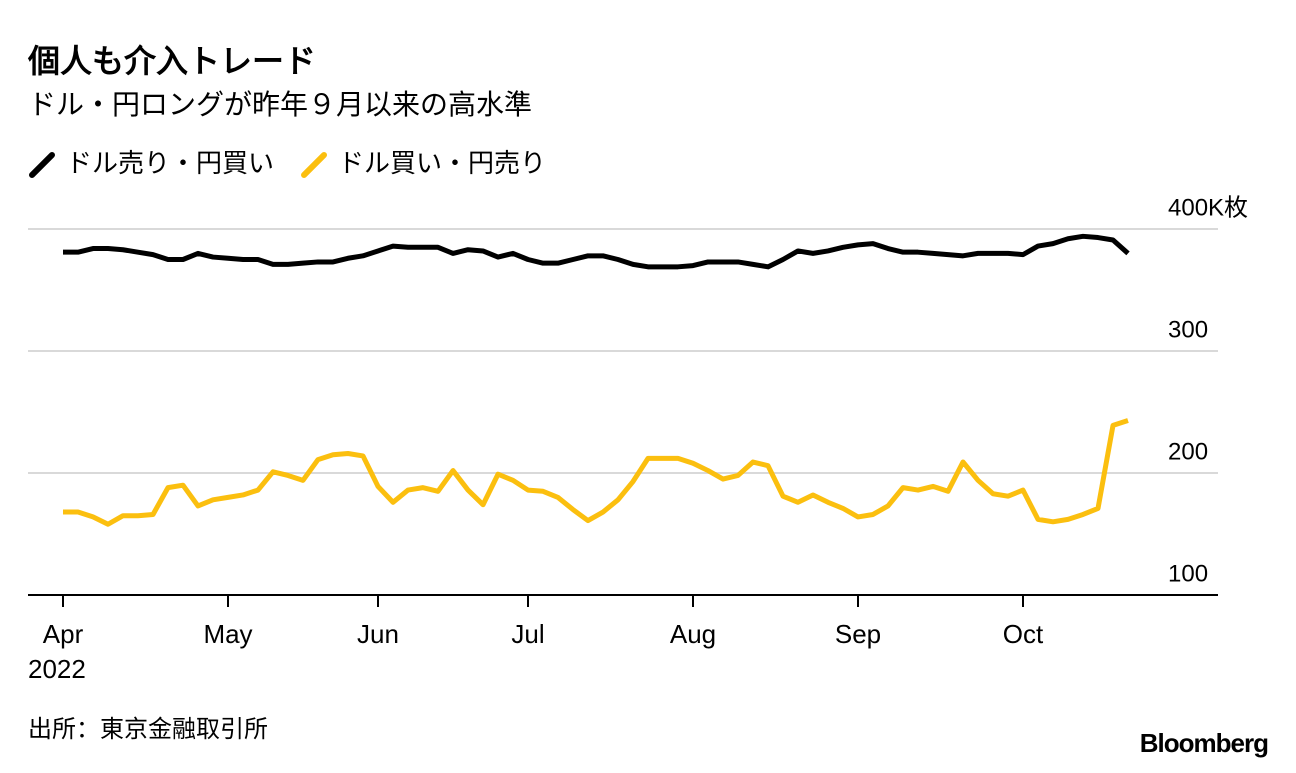  I want to click on chart-title: 個人も介入トレード, so click(171, 61).